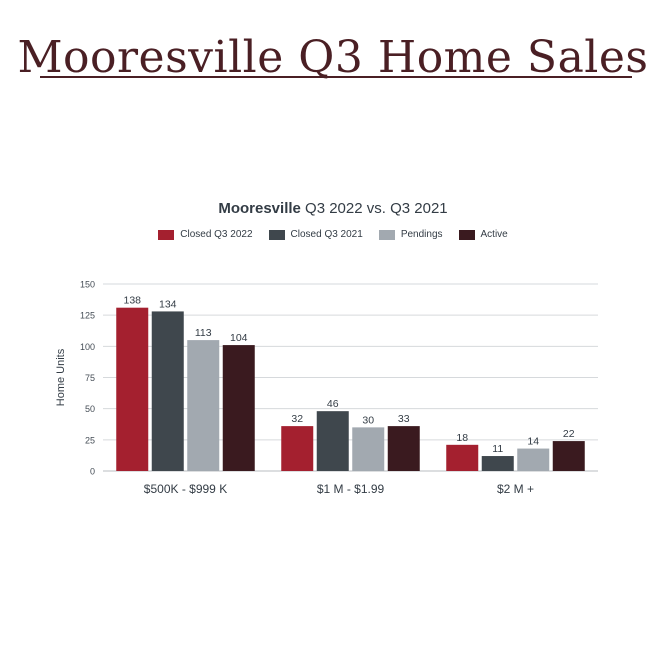  What do you see at coordinates (239, 338) in the screenshot?
I see `data-label: 104` at bounding box center [239, 338].